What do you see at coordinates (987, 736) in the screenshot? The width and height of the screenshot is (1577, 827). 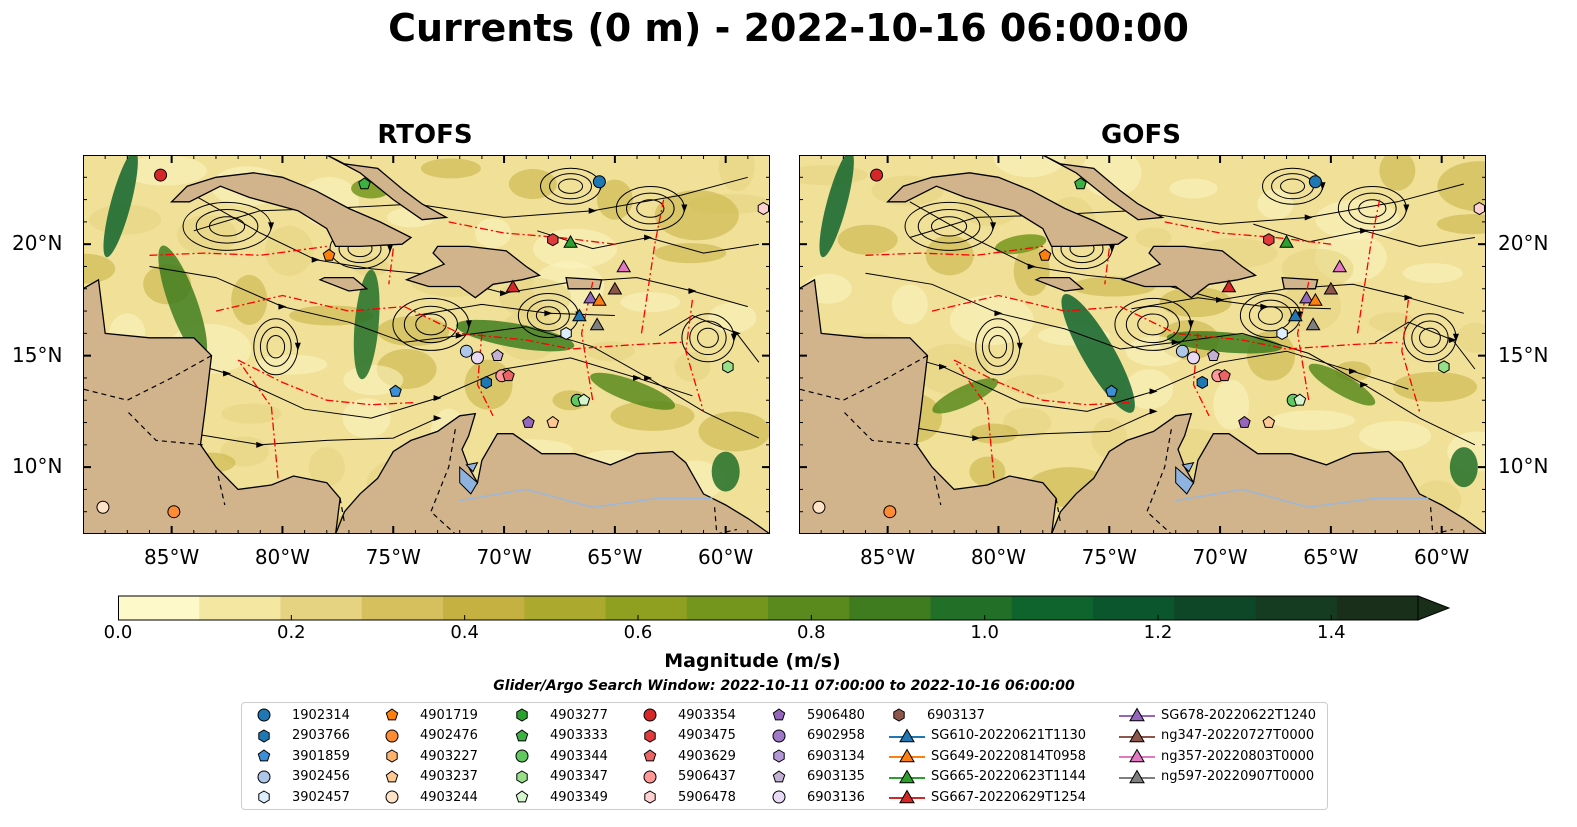 I see `legend-item: SG610-20220621T1130` at bounding box center [987, 736].